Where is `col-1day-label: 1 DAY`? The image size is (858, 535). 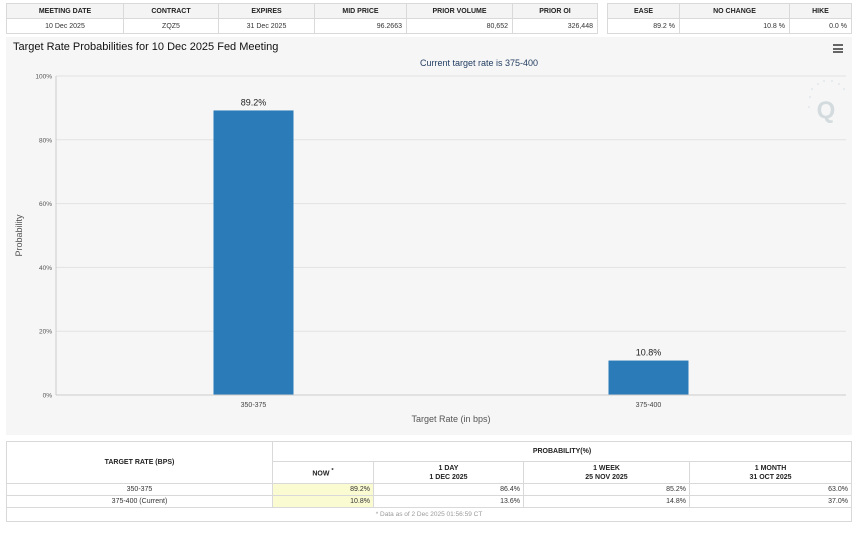
col-1day-label: 1 DAY is located at coordinates (448, 468).